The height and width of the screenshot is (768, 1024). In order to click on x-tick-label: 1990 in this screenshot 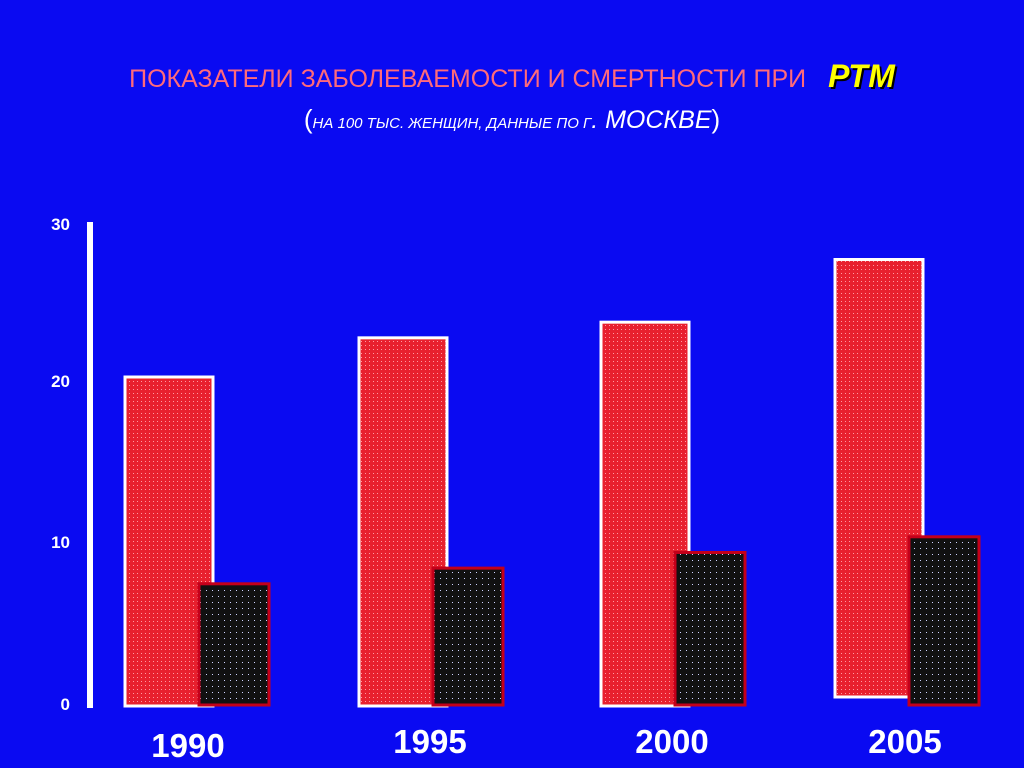, I will do `click(187, 745)`.